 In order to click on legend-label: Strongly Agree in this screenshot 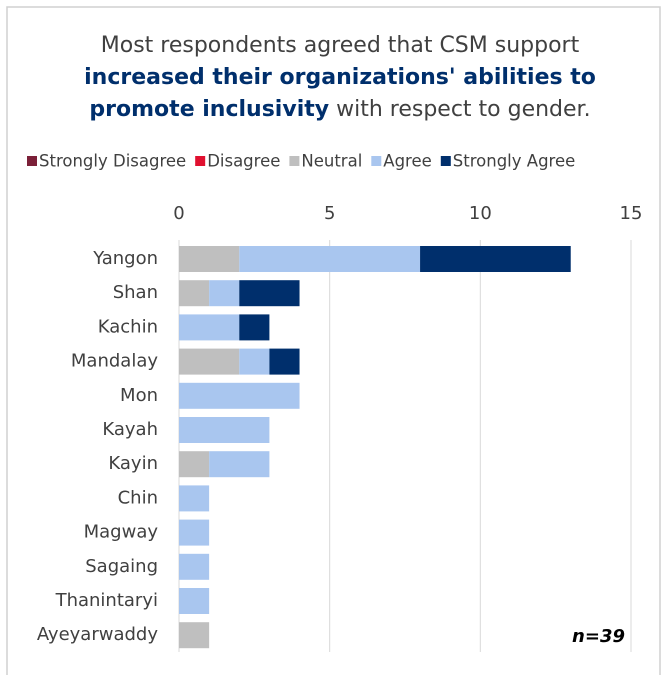, I will do `click(514, 161)`.